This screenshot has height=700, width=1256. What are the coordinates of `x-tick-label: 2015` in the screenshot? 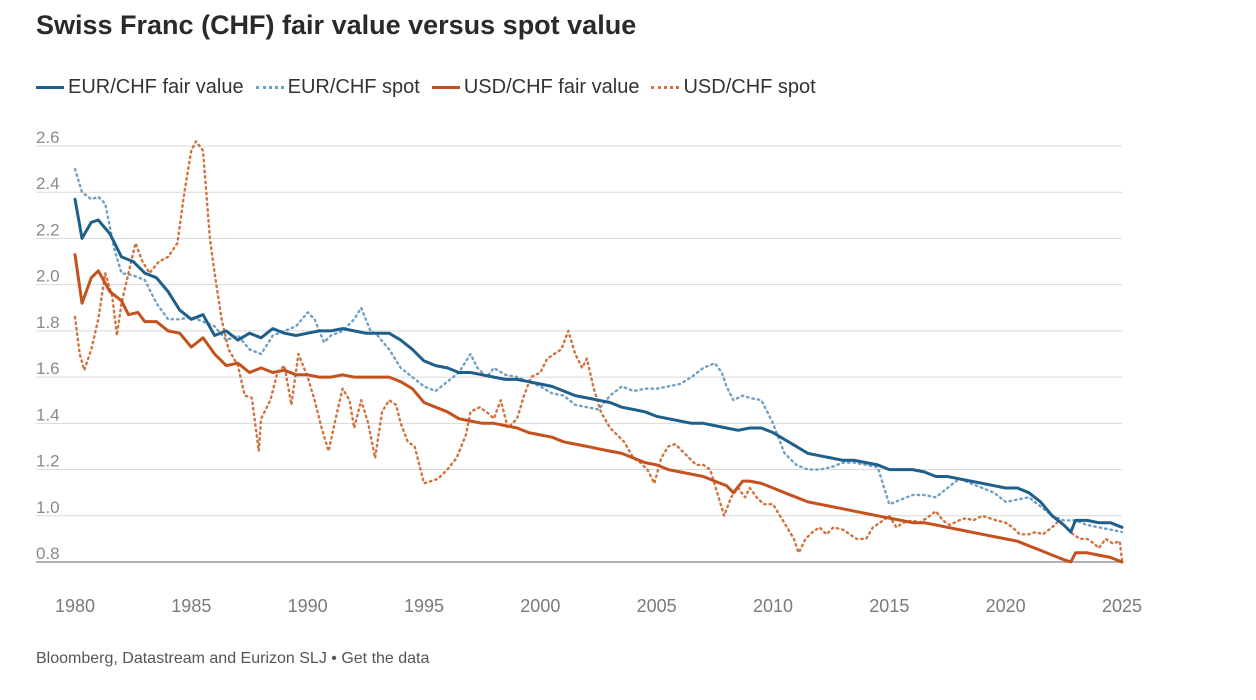 It's located at (889, 606).